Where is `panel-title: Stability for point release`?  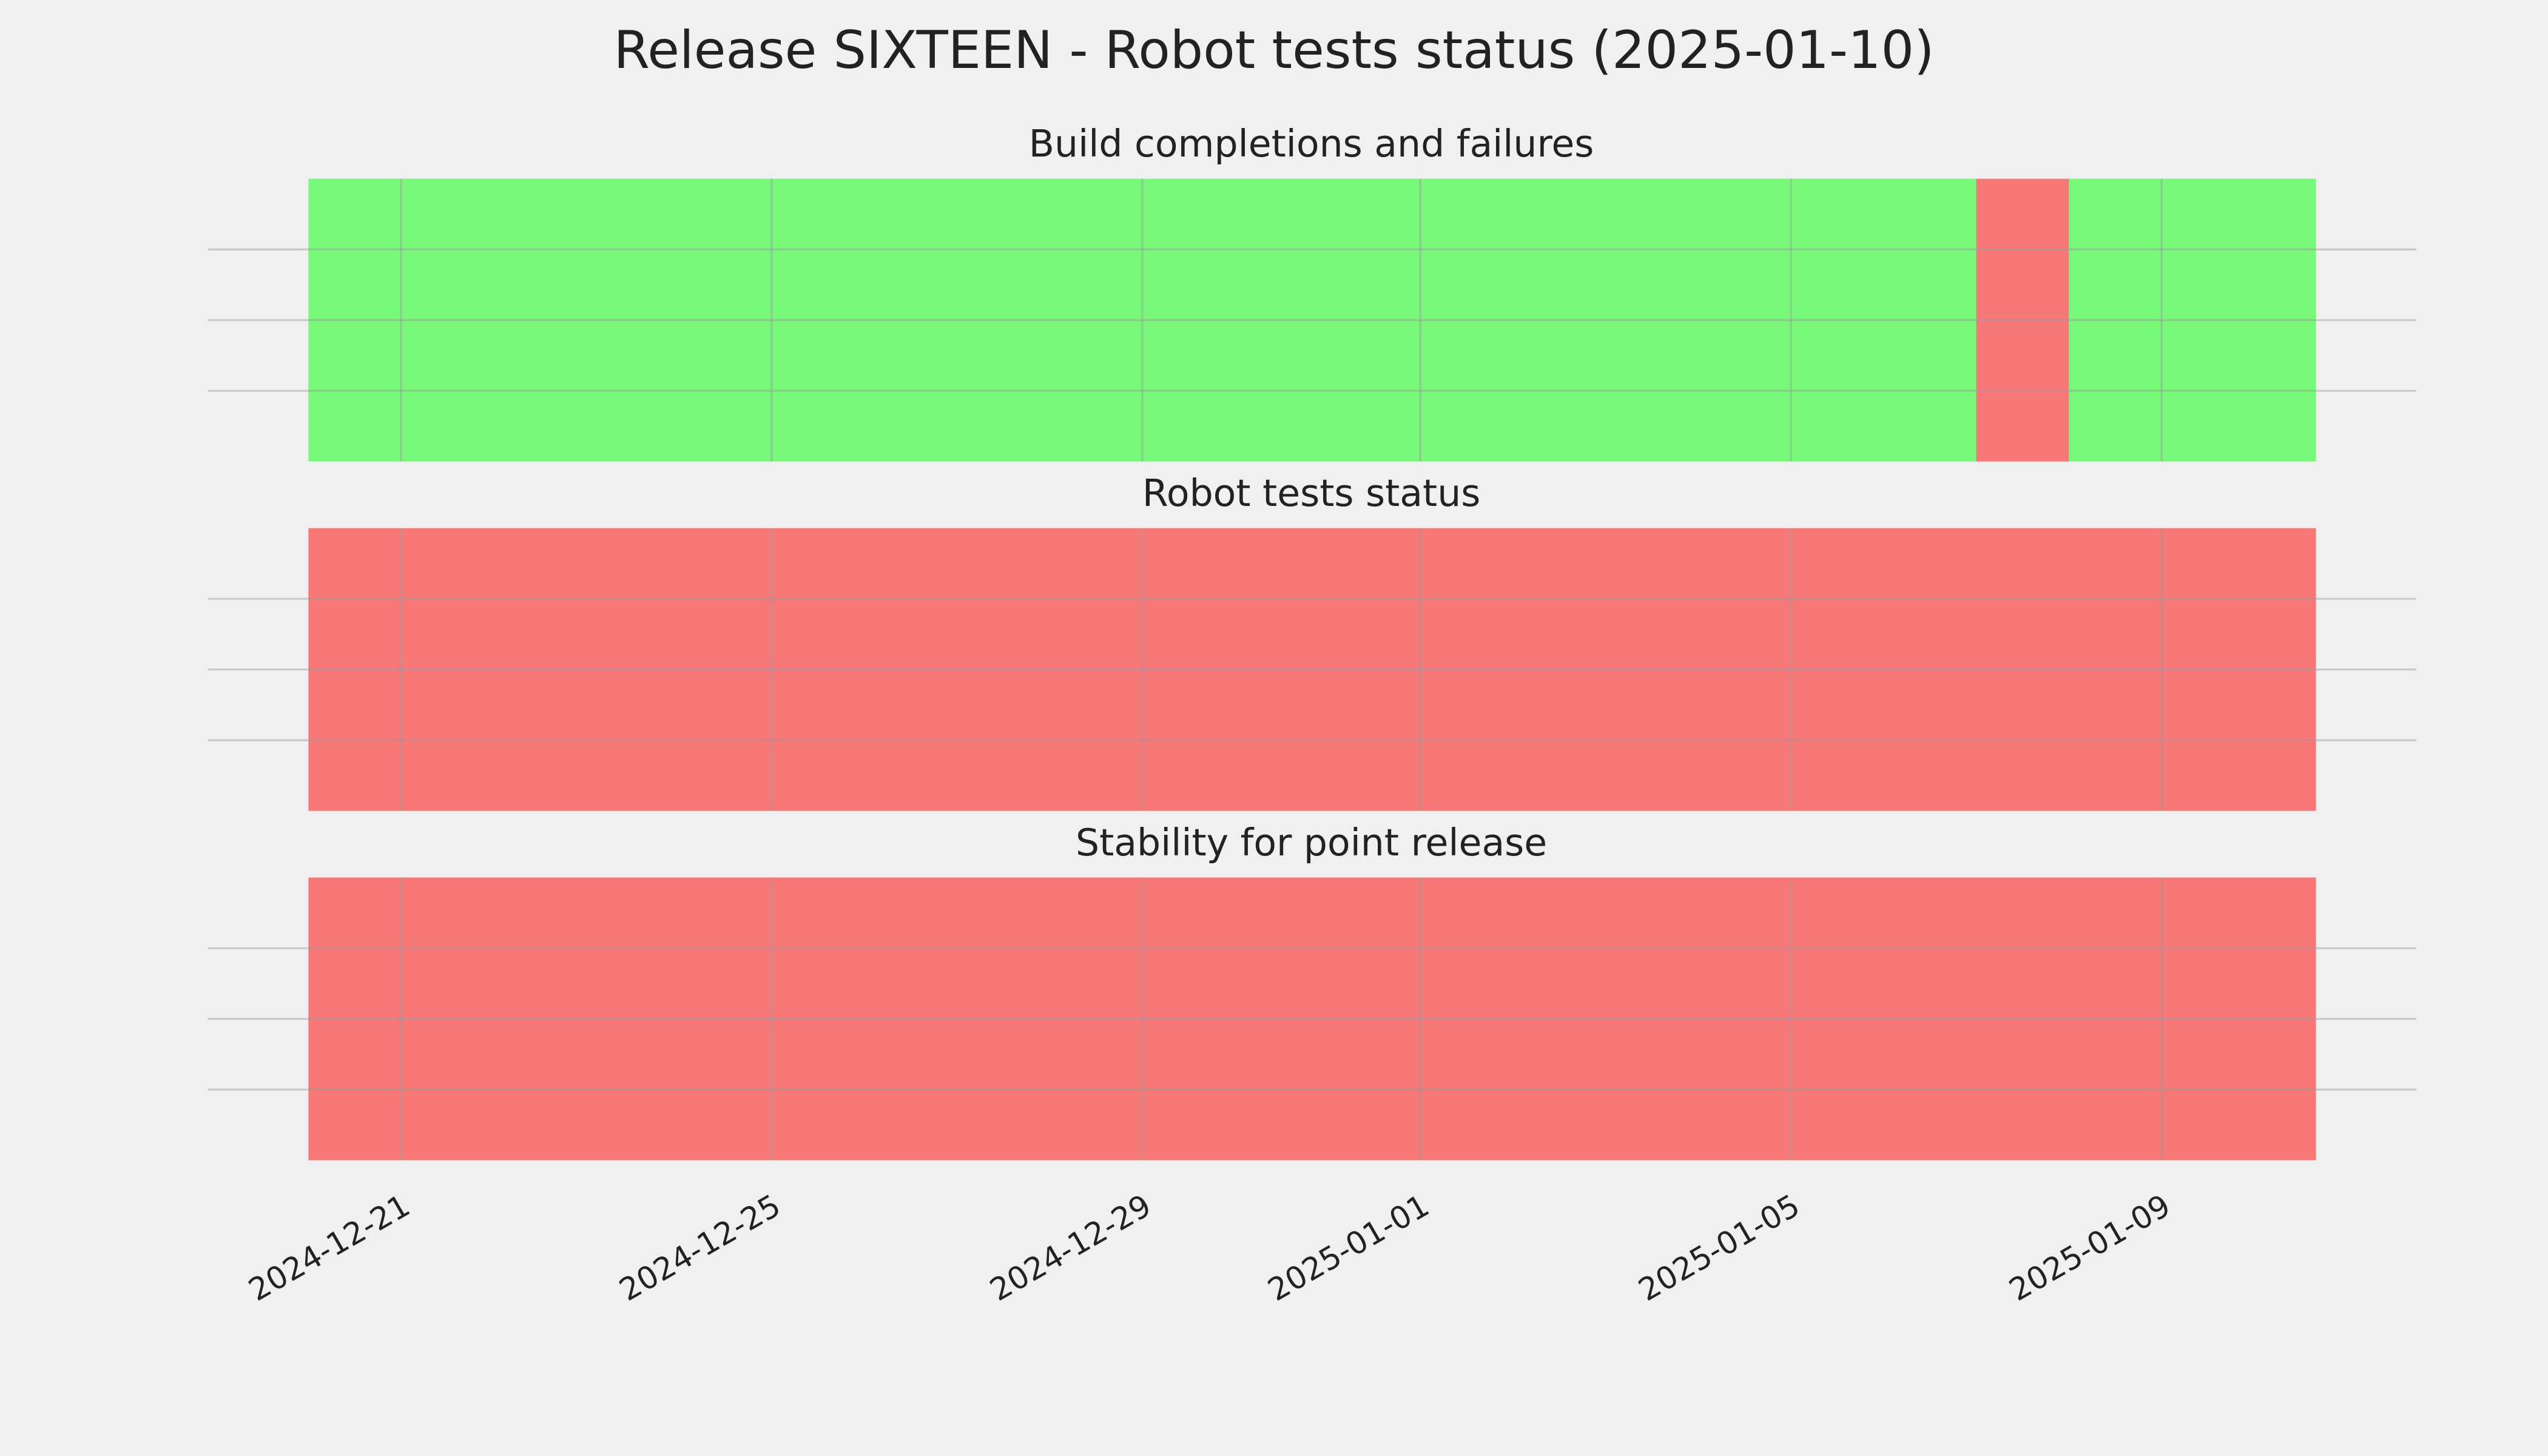
panel-title: Stability for point release is located at coordinates (1311, 842).